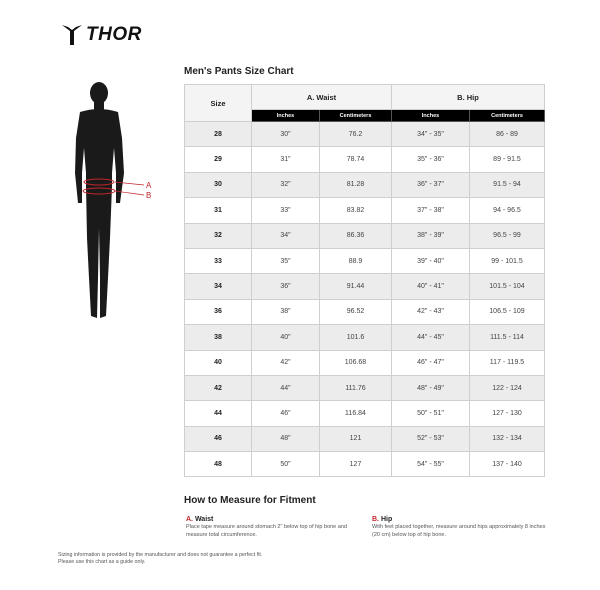 This screenshot has width=600, height=590. What do you see at coordinates (355, 185) in the screenshot?
I see `waist-cm-cell: 81.28` at bounding box center [355, 185].